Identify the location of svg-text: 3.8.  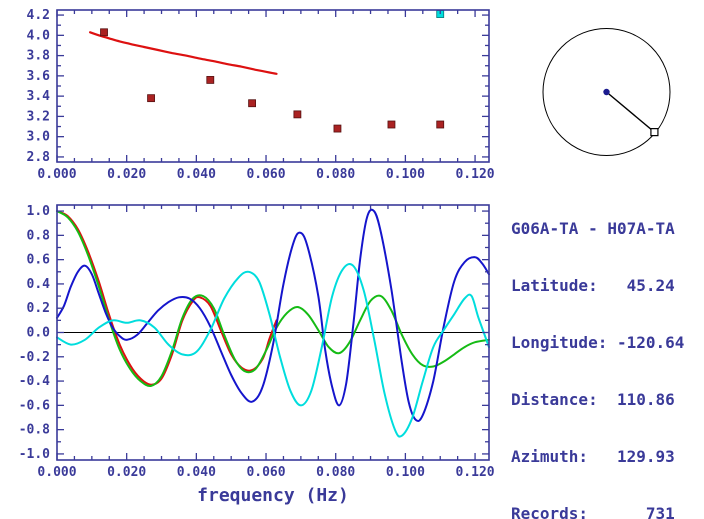
(39, 56).